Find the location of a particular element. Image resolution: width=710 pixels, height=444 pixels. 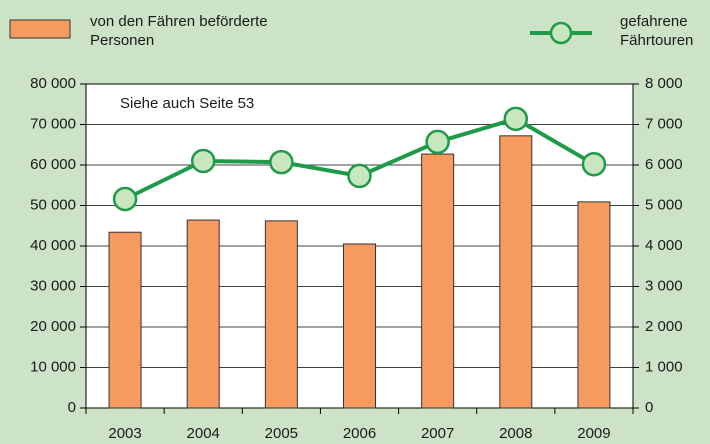

x-tick-label: 2008 is located at coordinates (515, 433).